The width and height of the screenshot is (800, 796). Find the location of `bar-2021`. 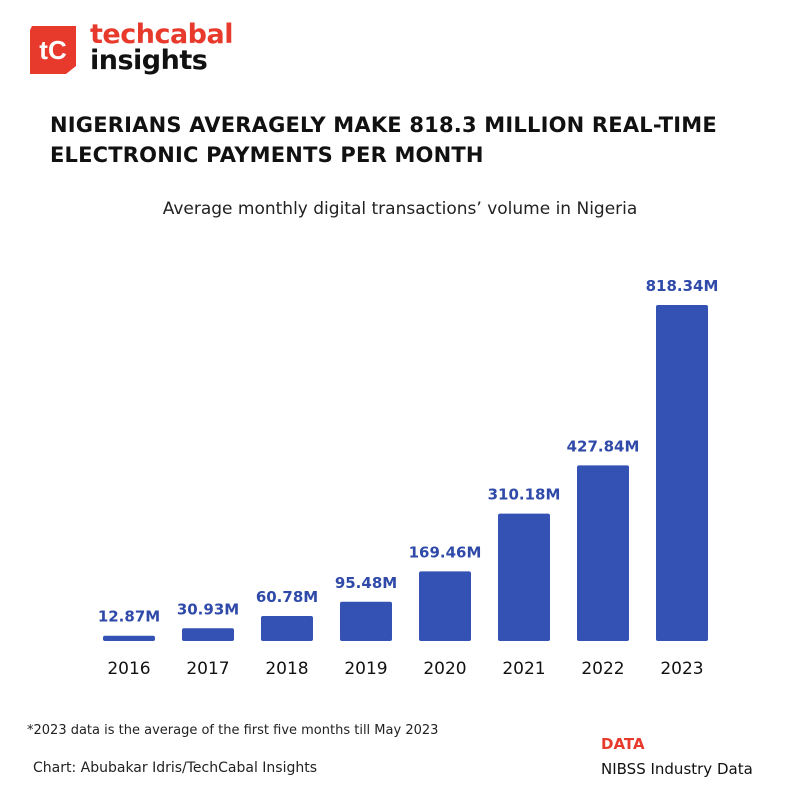

bar-2021 is located at coordinates (524, 577).